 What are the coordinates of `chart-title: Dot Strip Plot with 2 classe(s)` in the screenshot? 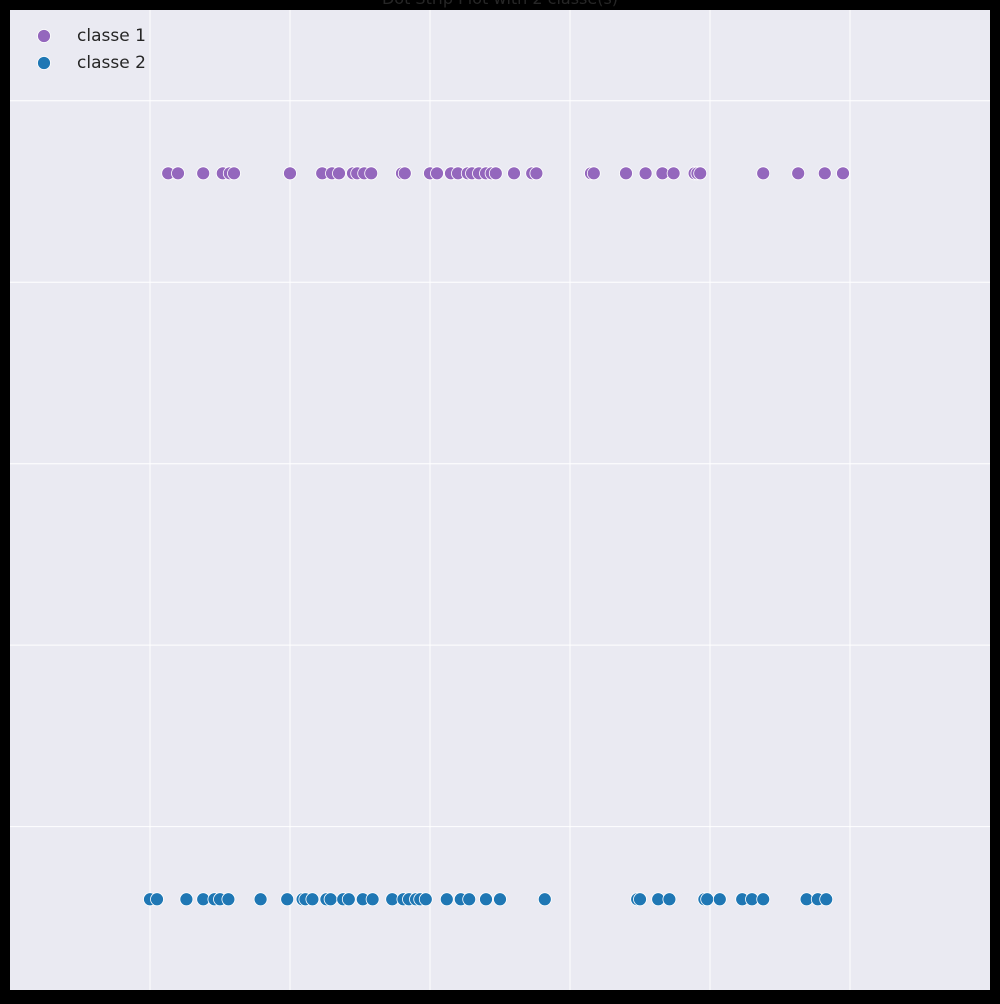 It's located at (500, 4).